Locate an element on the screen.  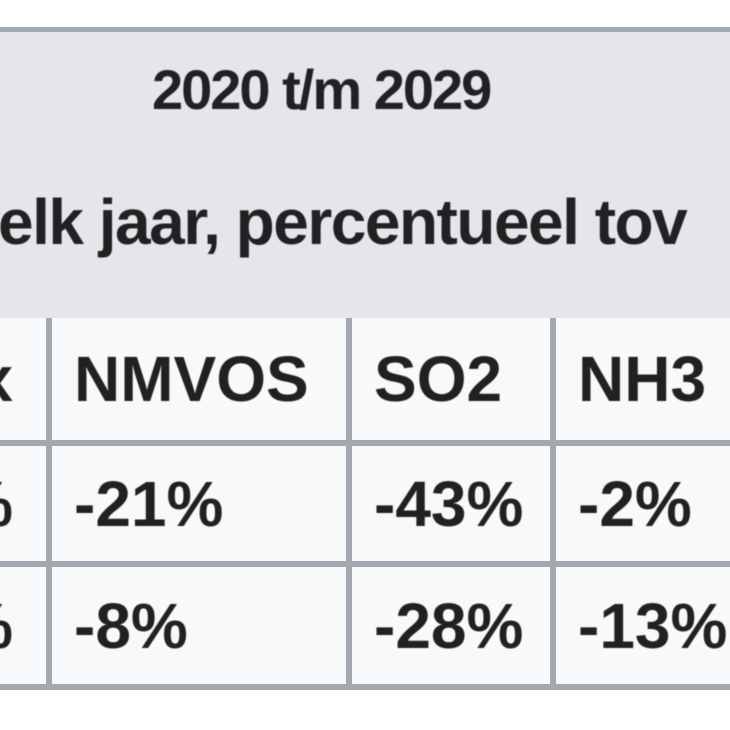
row1-nmvos-value: -21% is located at coordinates (149, 503).